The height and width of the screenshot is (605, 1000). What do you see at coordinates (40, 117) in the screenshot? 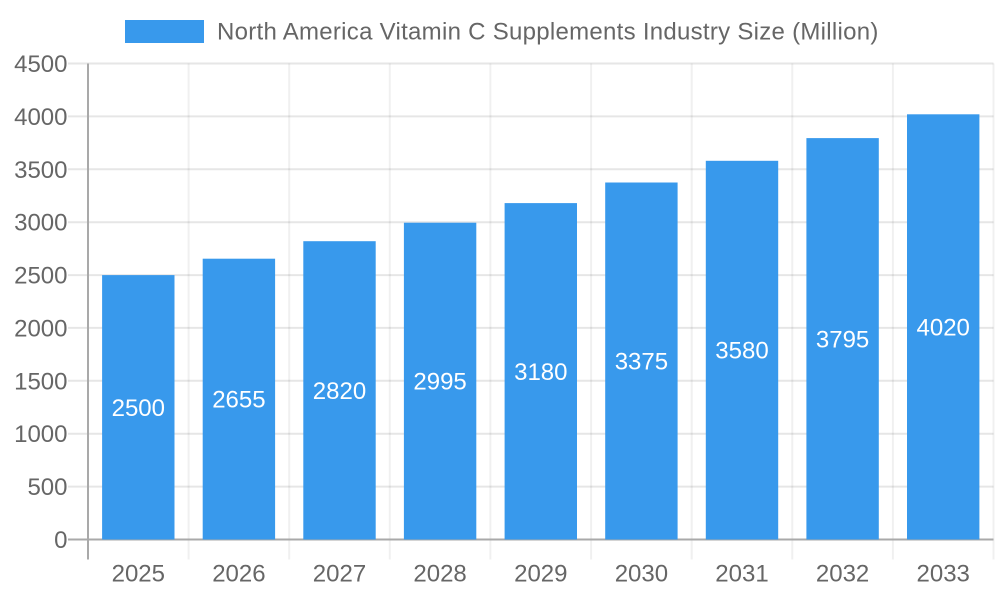
I see `svg-text: 4000` at bounding box center [40, 117].